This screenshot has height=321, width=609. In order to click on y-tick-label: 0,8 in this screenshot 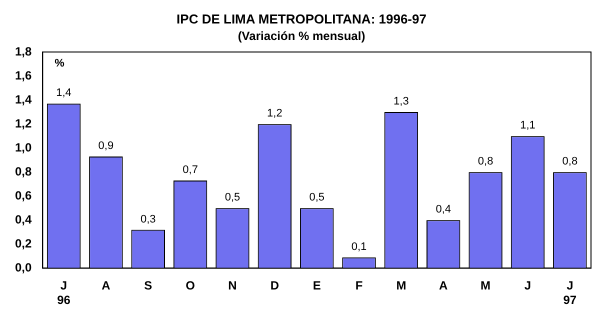, I will do `click(23, 171)`.